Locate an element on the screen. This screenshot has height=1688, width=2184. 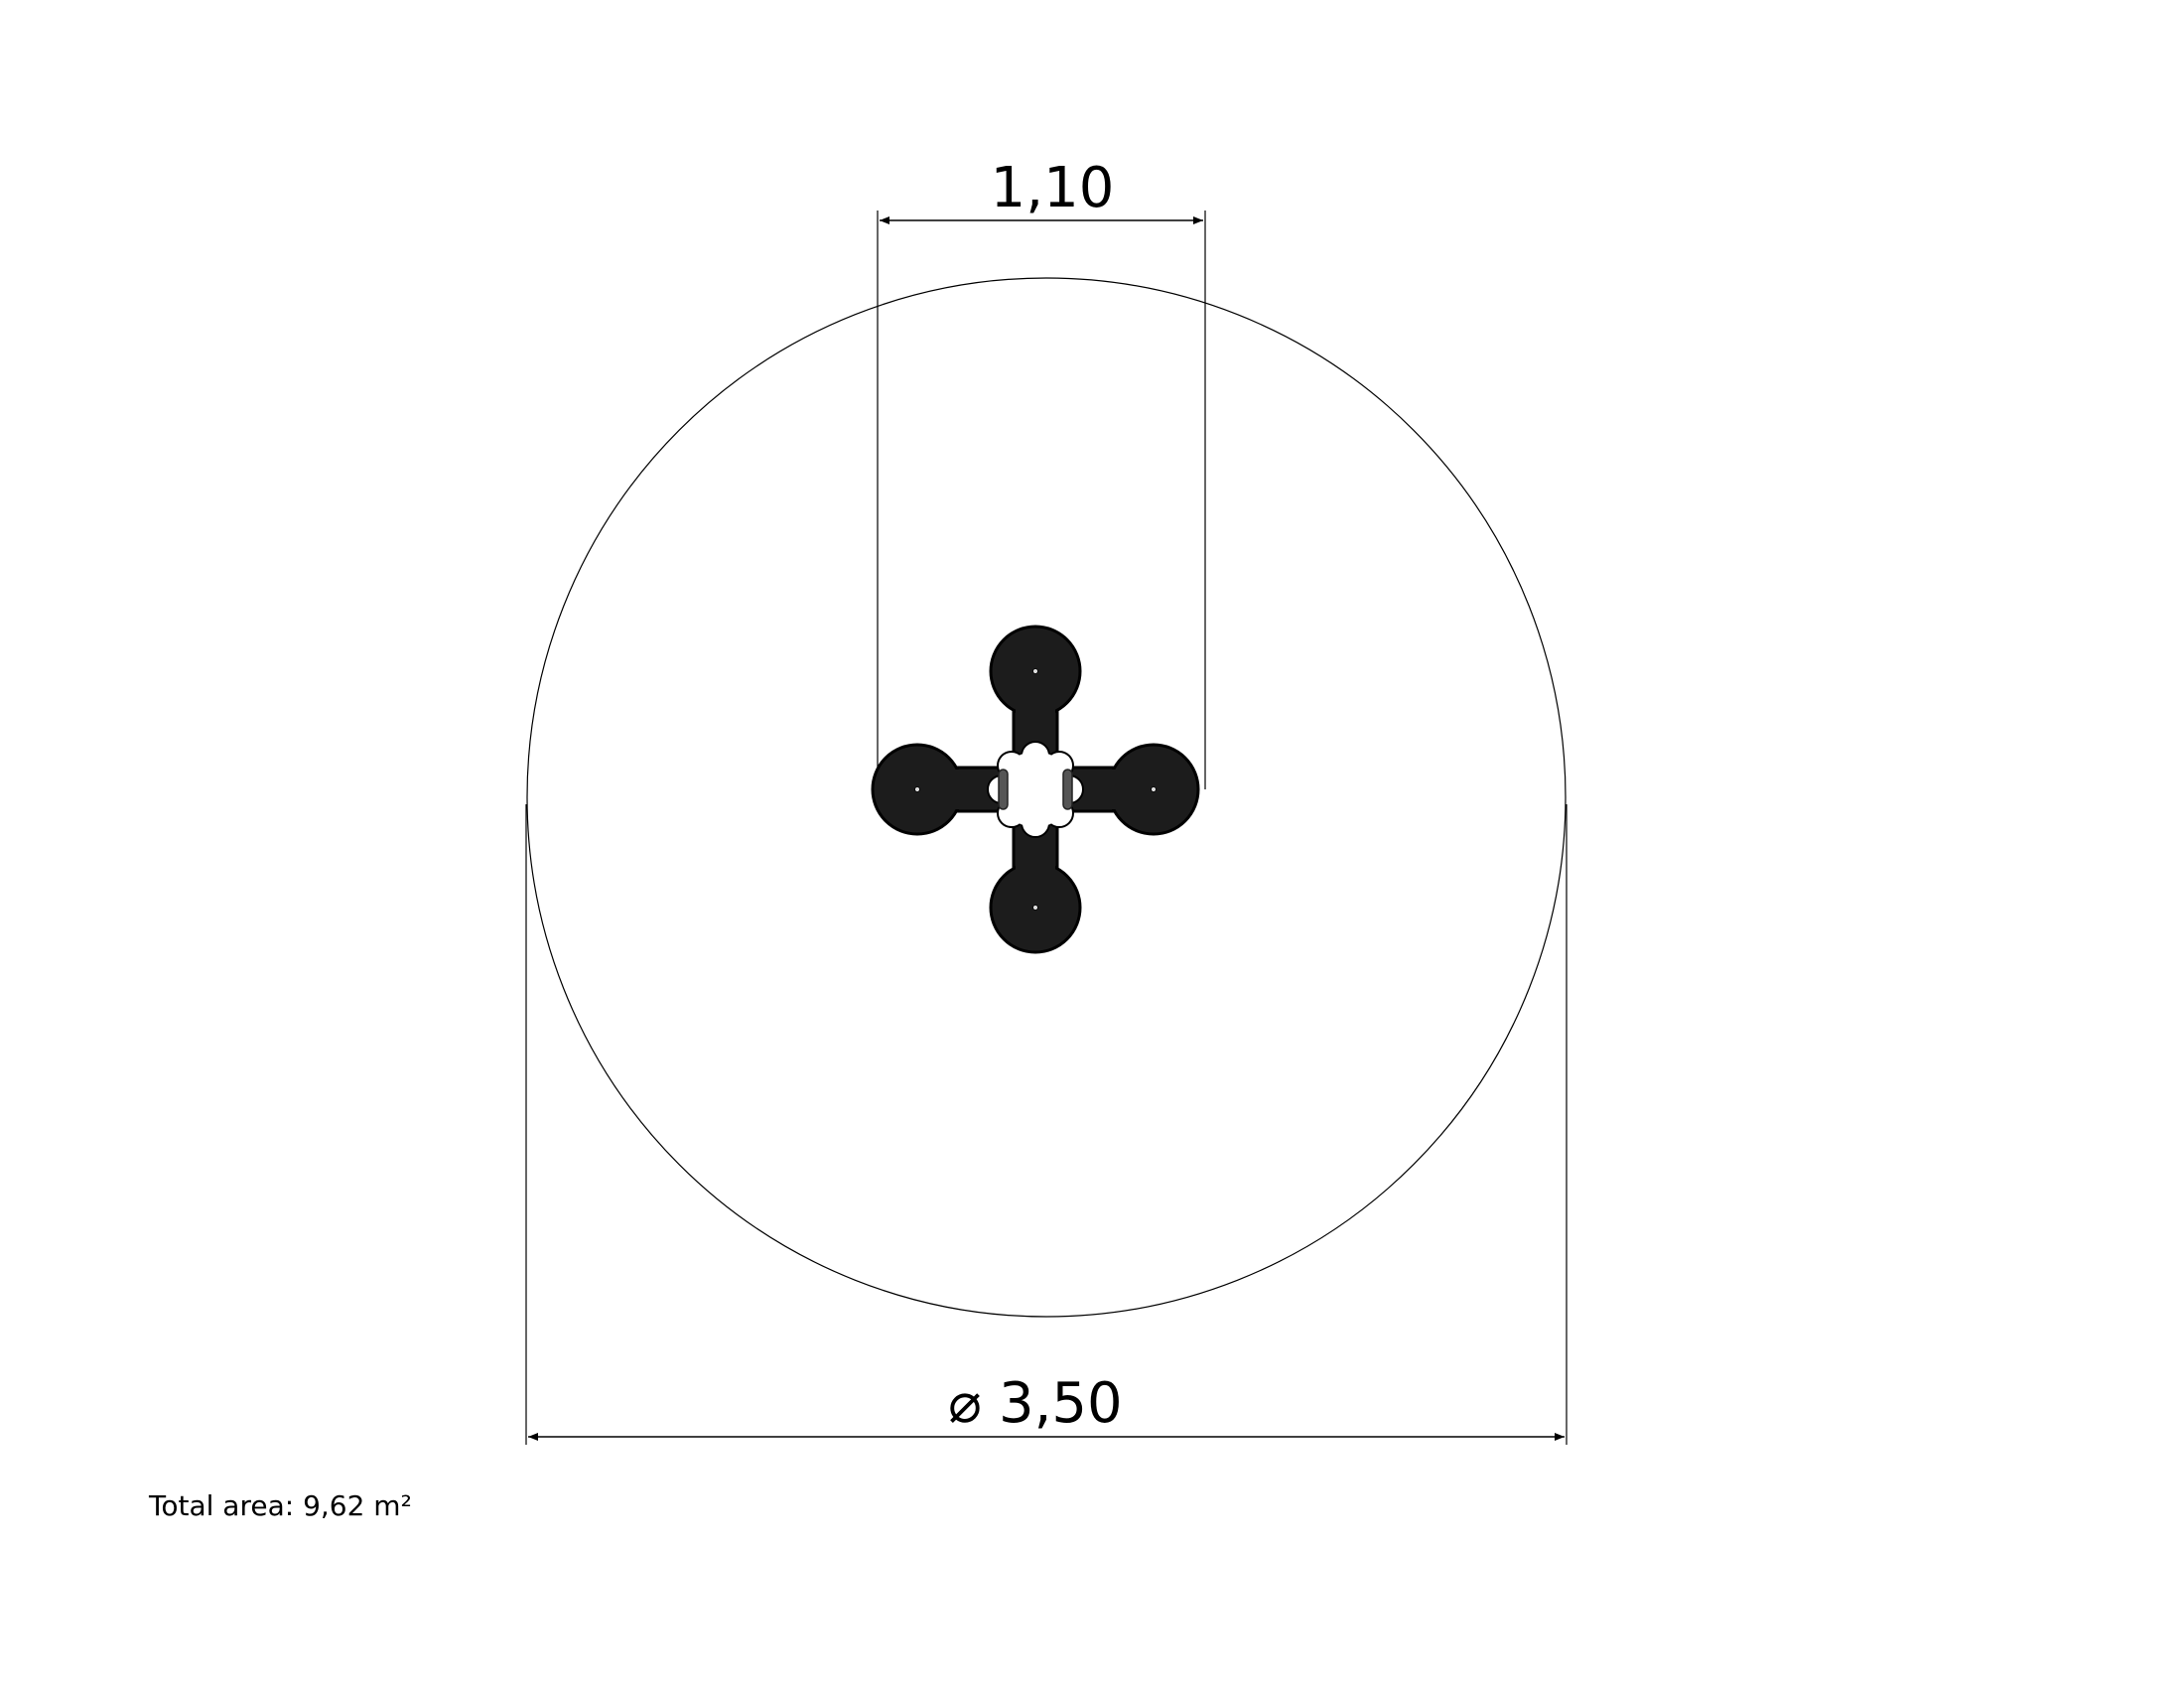
total-area-note: Total area: 9,62 m² is located at coordinates (280, 1505).